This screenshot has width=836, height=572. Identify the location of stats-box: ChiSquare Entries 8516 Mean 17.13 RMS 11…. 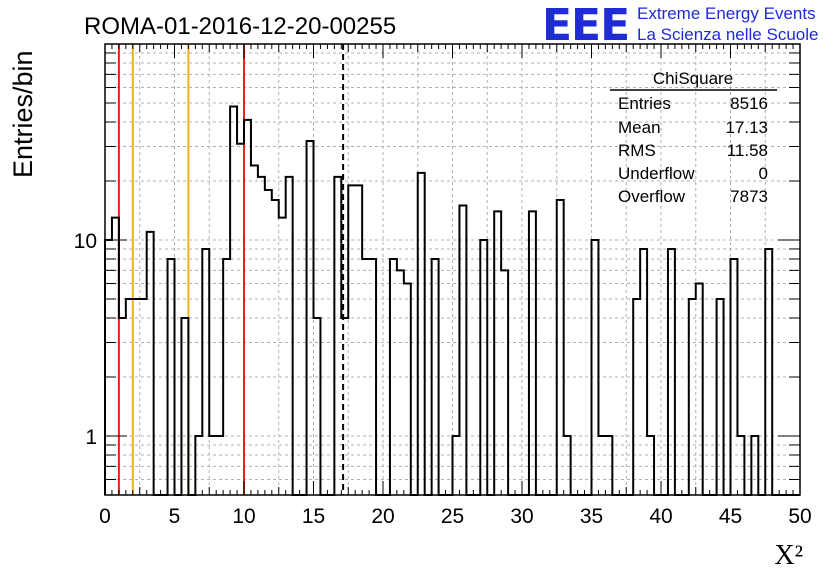
(693, 137).